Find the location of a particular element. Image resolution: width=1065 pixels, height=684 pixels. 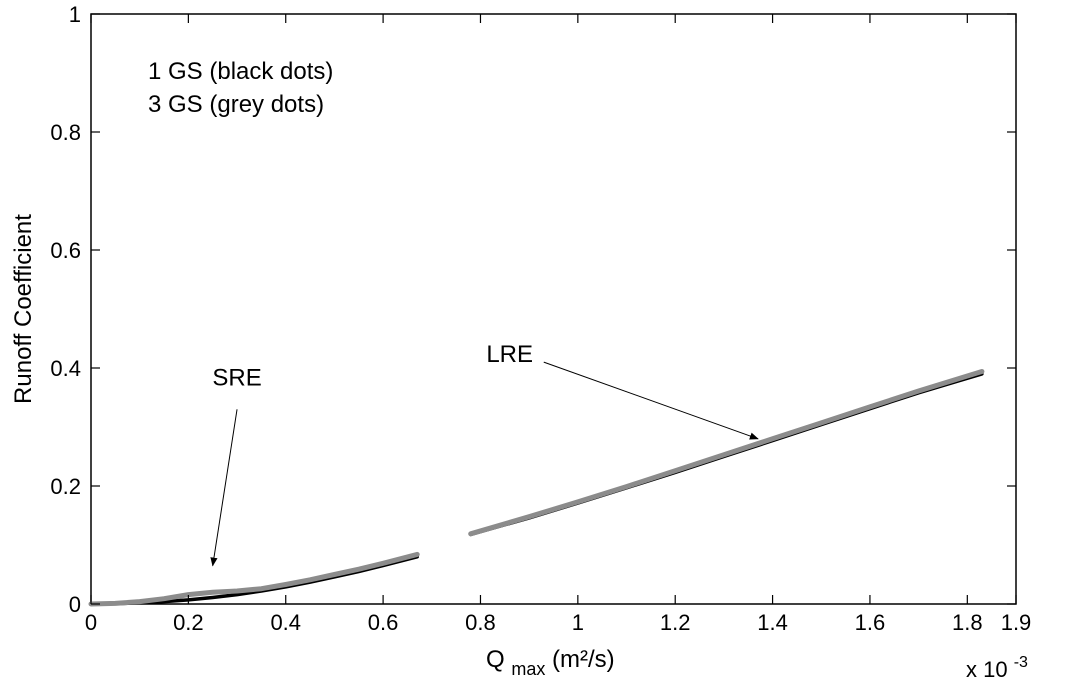

legend-note-1gs: 1 GS (black dots) is located at coordinates (240, 71).